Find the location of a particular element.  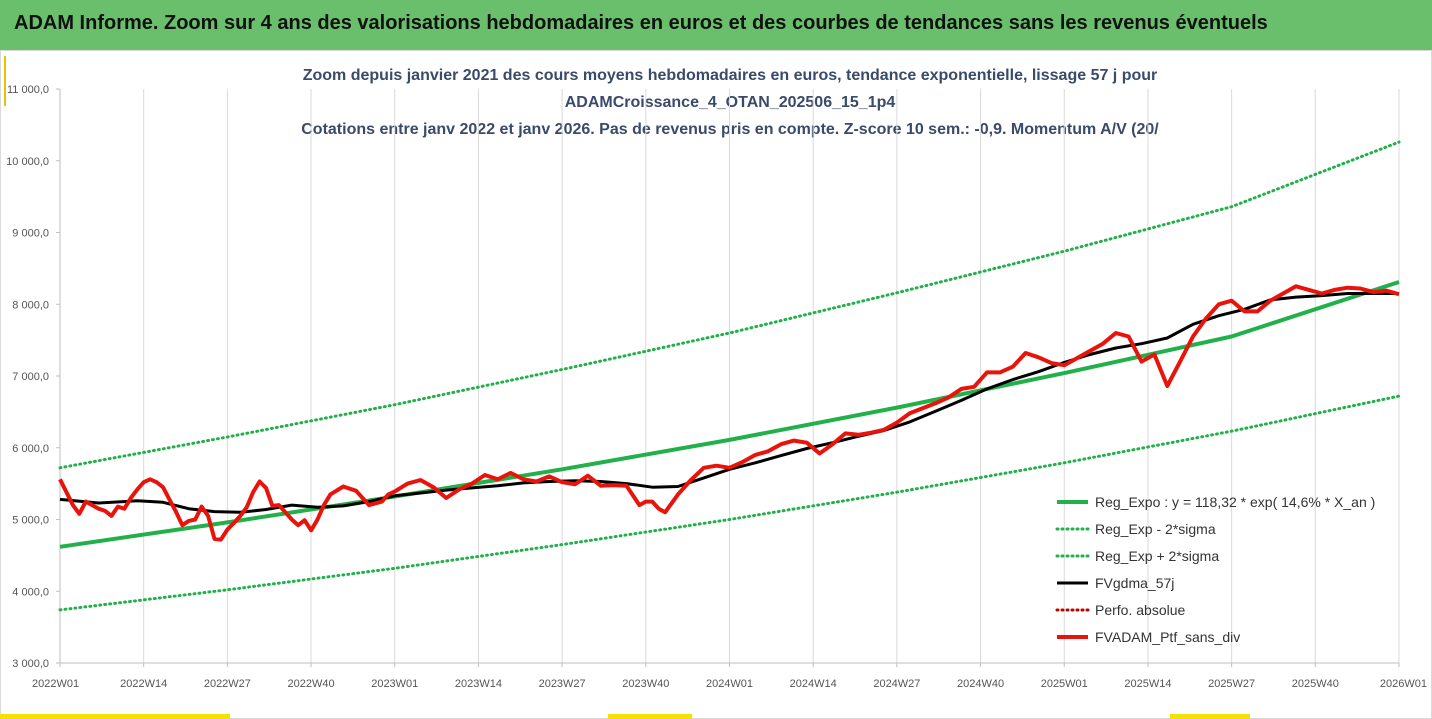

chart-title-line: ADAMCroissance_4_OTAN_202506_15_1p4 is located at coordinates (730, 102).